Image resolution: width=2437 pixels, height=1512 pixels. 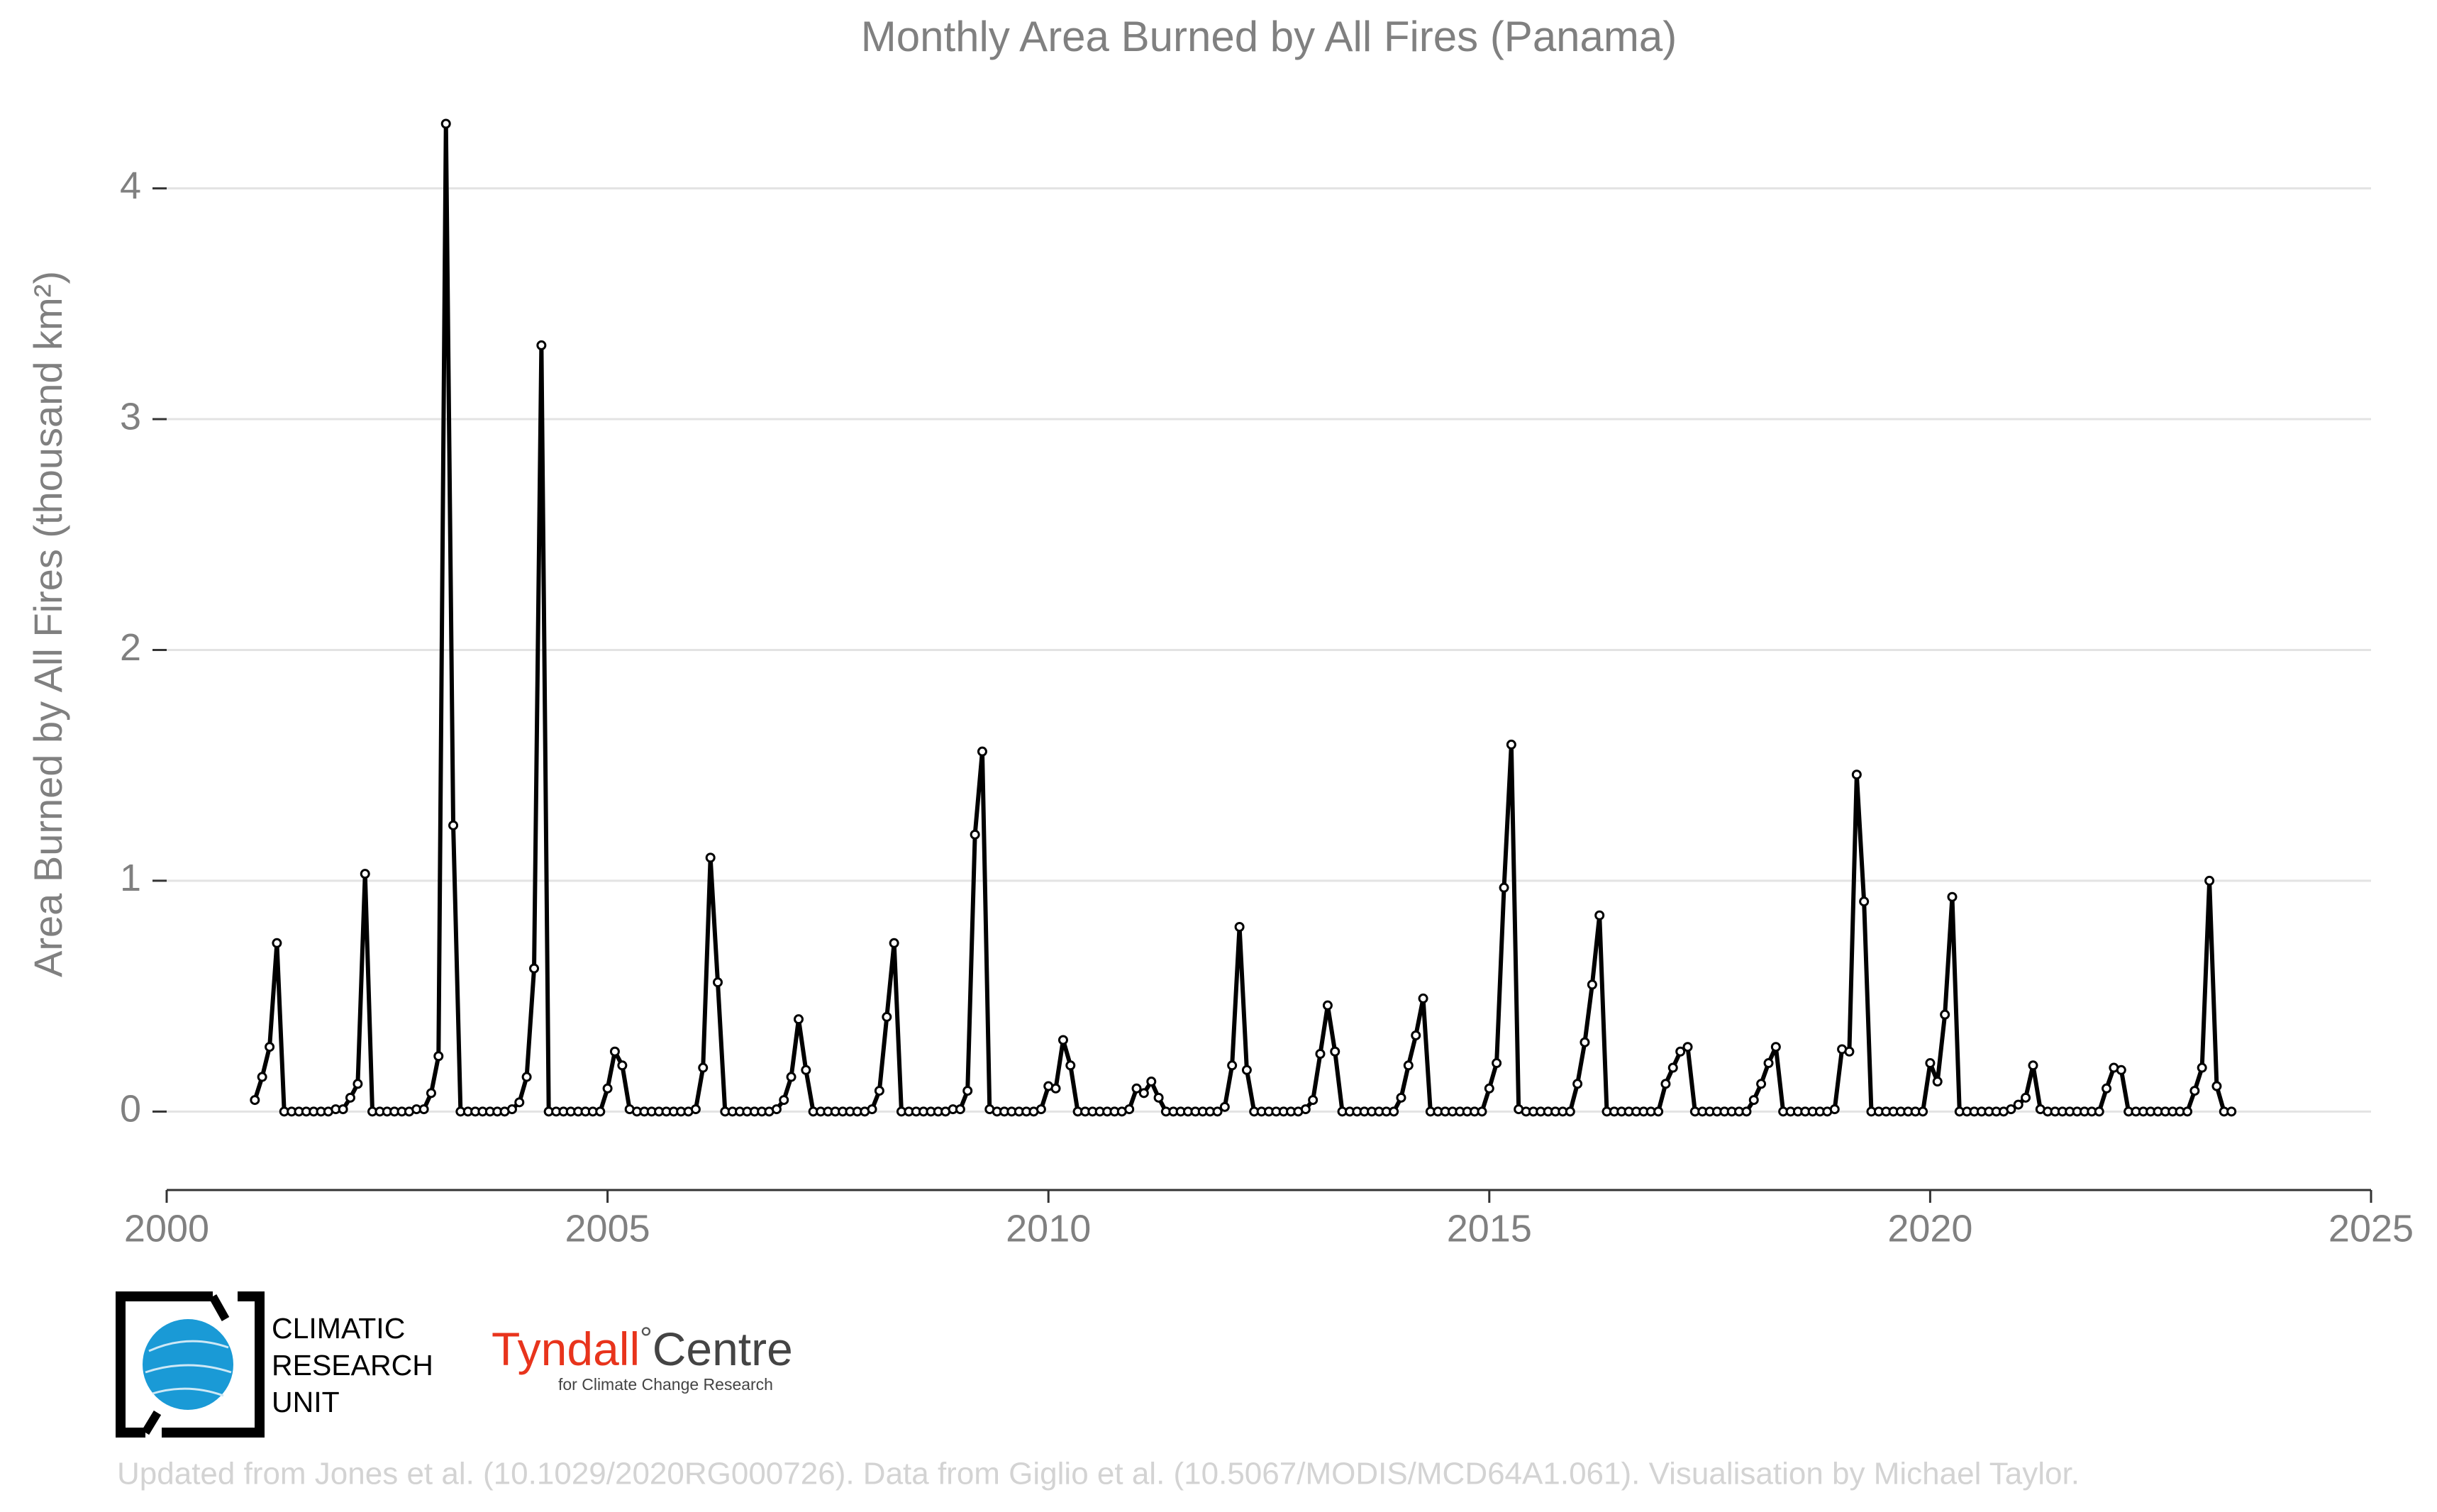 I want to click on logo-text: °, so click(x=646, y=1338).